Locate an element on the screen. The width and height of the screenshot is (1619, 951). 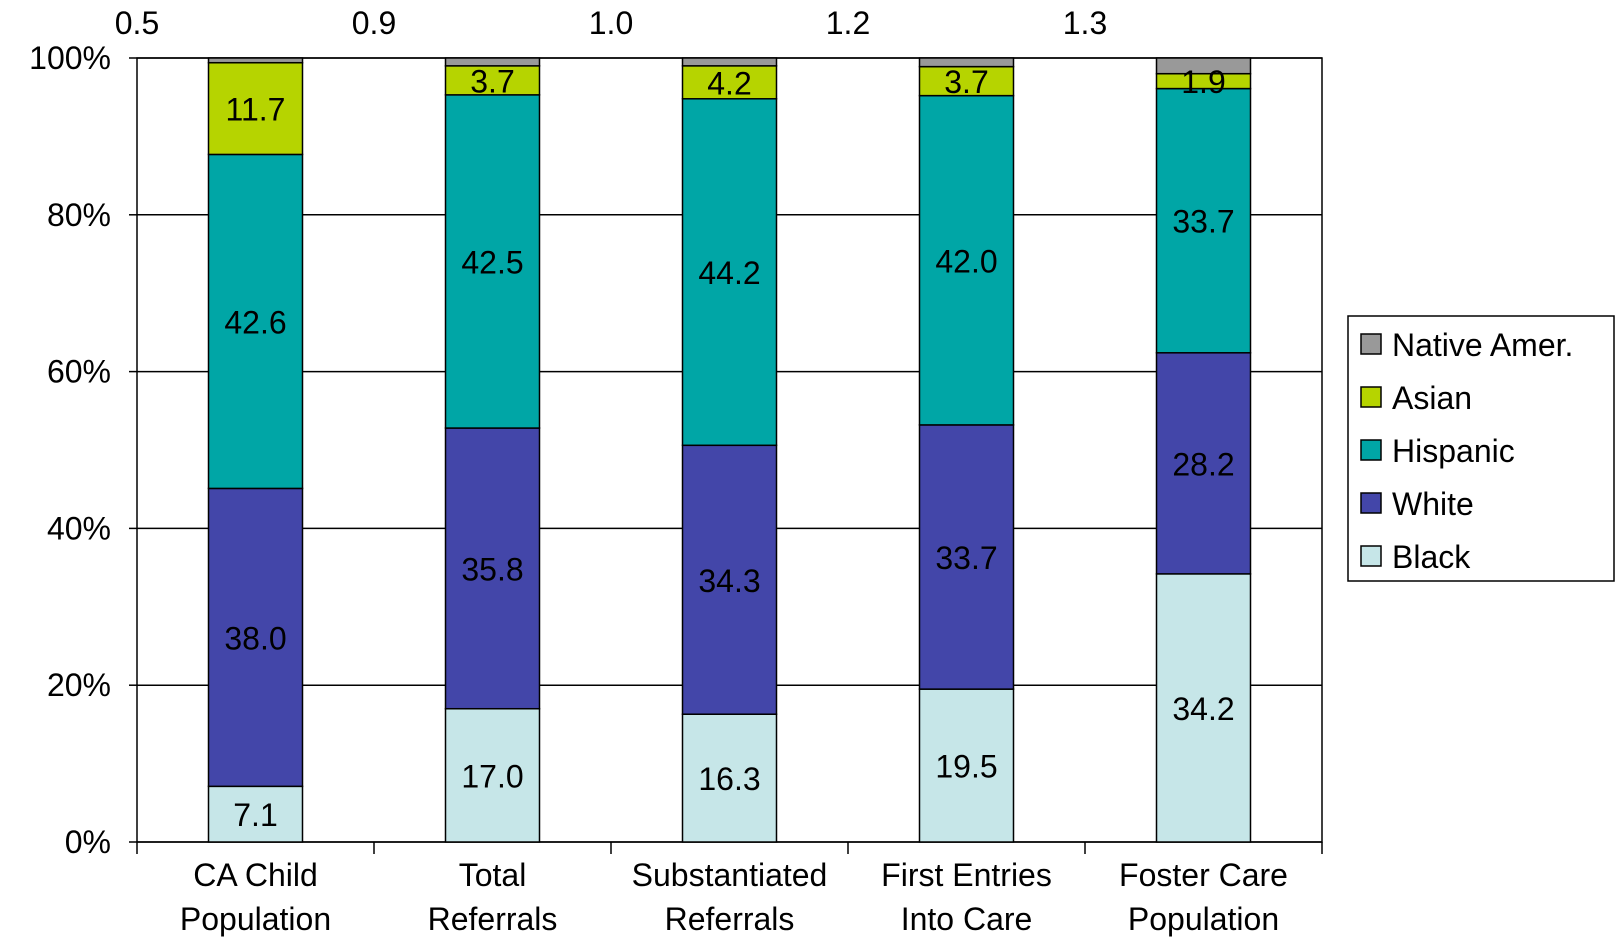
legend-label: Black is located at coordinates (1431, 557).